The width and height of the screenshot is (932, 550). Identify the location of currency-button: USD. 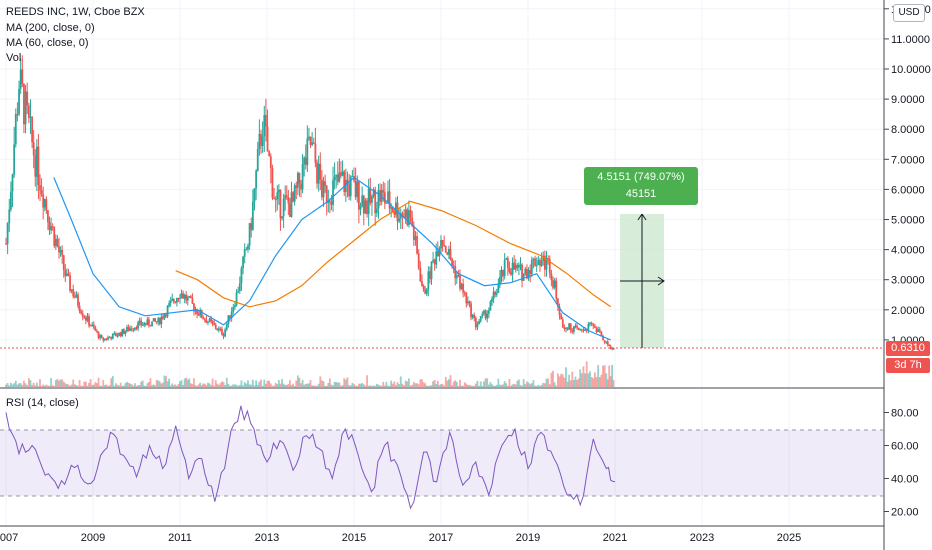
(909, 13).